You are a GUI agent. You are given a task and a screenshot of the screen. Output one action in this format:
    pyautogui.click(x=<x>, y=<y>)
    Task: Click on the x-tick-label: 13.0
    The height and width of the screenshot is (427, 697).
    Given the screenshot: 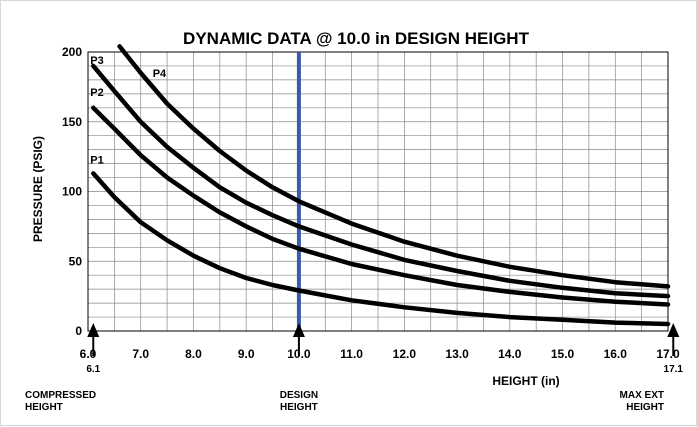 What is the action you would take?
    pyautogui.click(x=457, y=354)
    